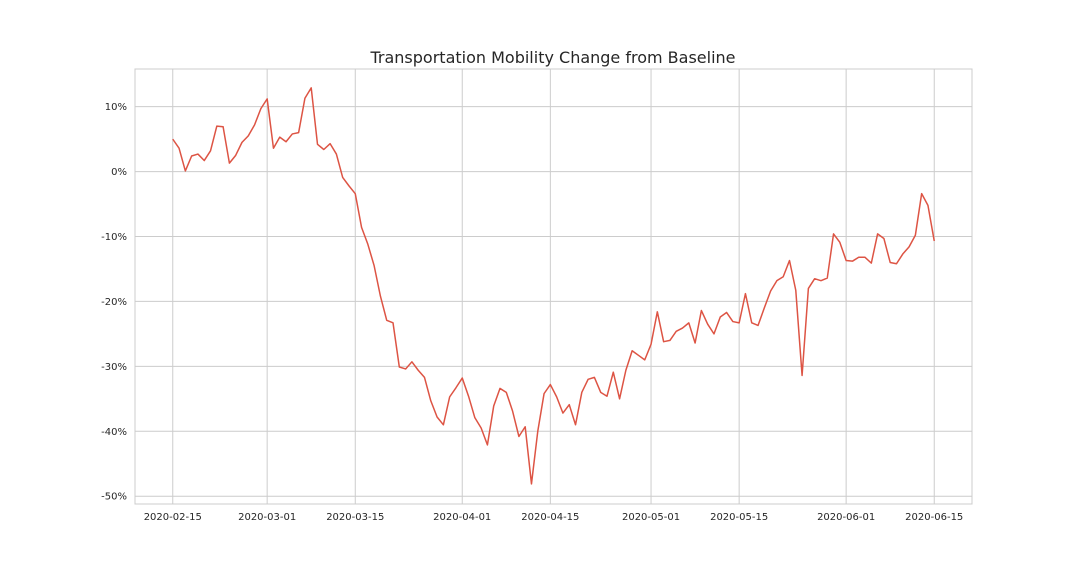  What do you see at coordinates (739, 517) in the screenshot?
I see `x-tick-label: 2020-05-15` at bounding box center [739, 517].